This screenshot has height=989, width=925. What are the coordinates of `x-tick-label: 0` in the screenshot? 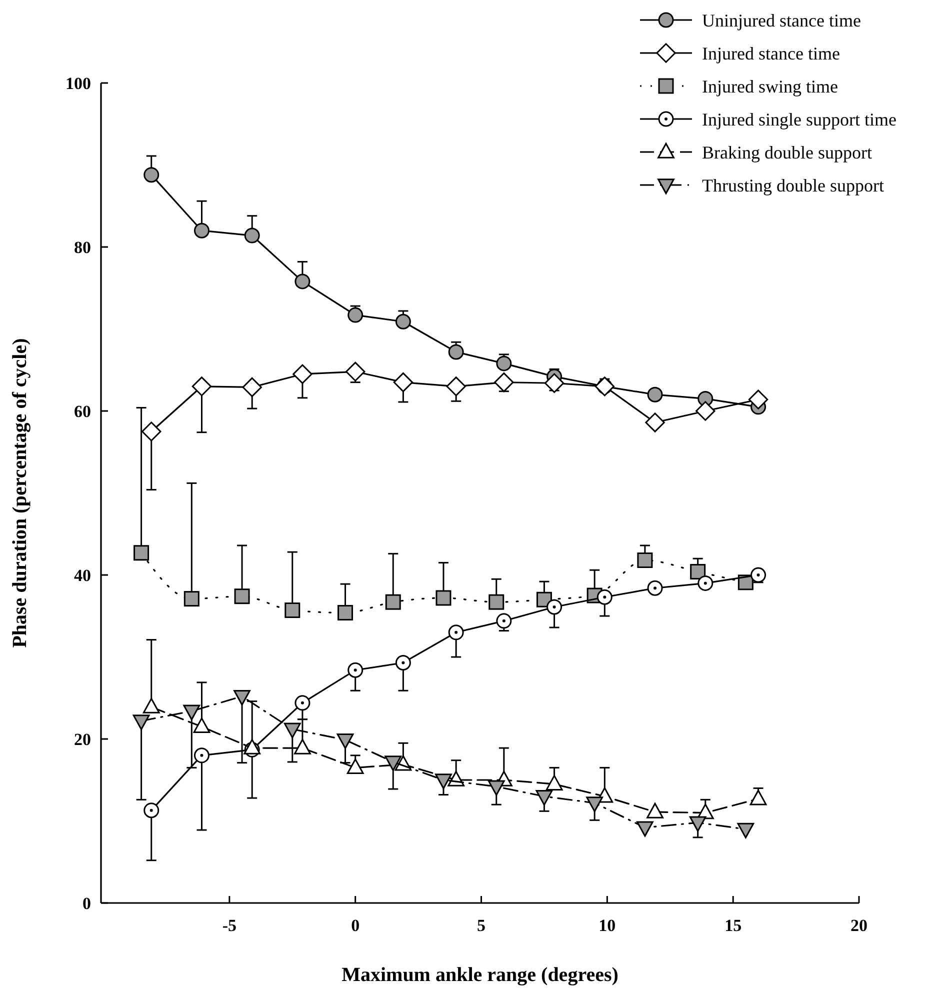 It's located at (355, 925).